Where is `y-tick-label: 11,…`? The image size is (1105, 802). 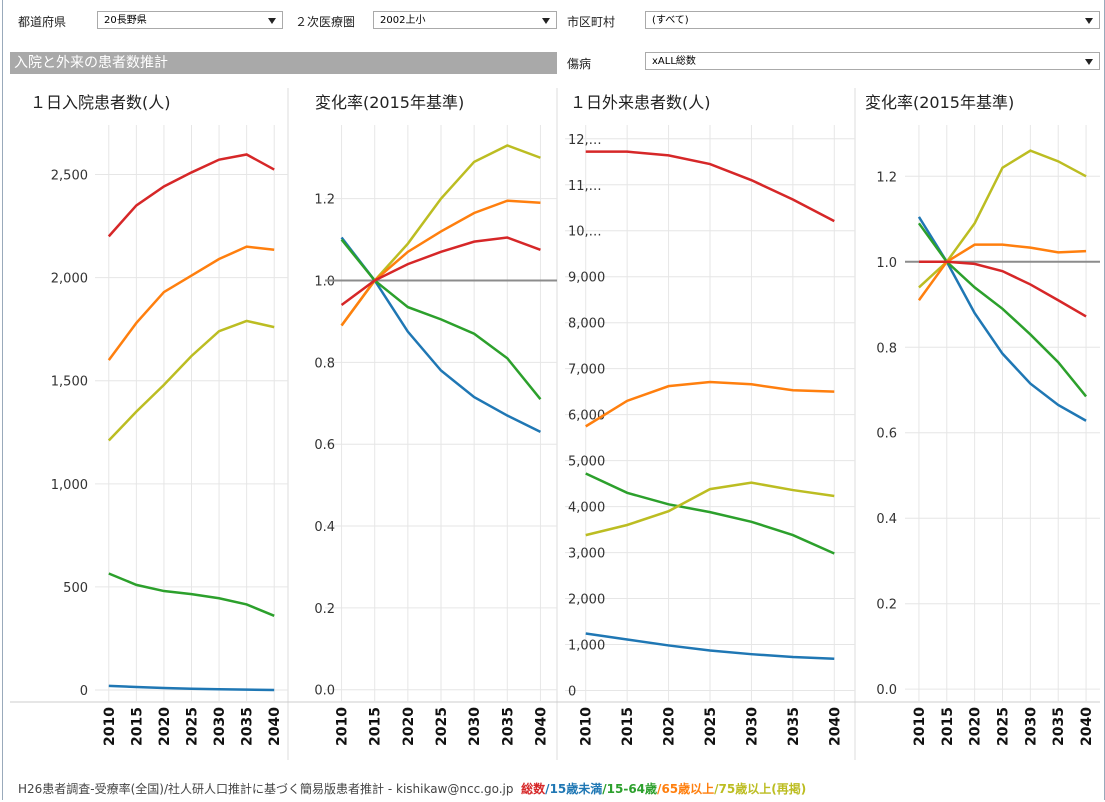 y-tick-label: 11,… is located at coordinates (585, 186).